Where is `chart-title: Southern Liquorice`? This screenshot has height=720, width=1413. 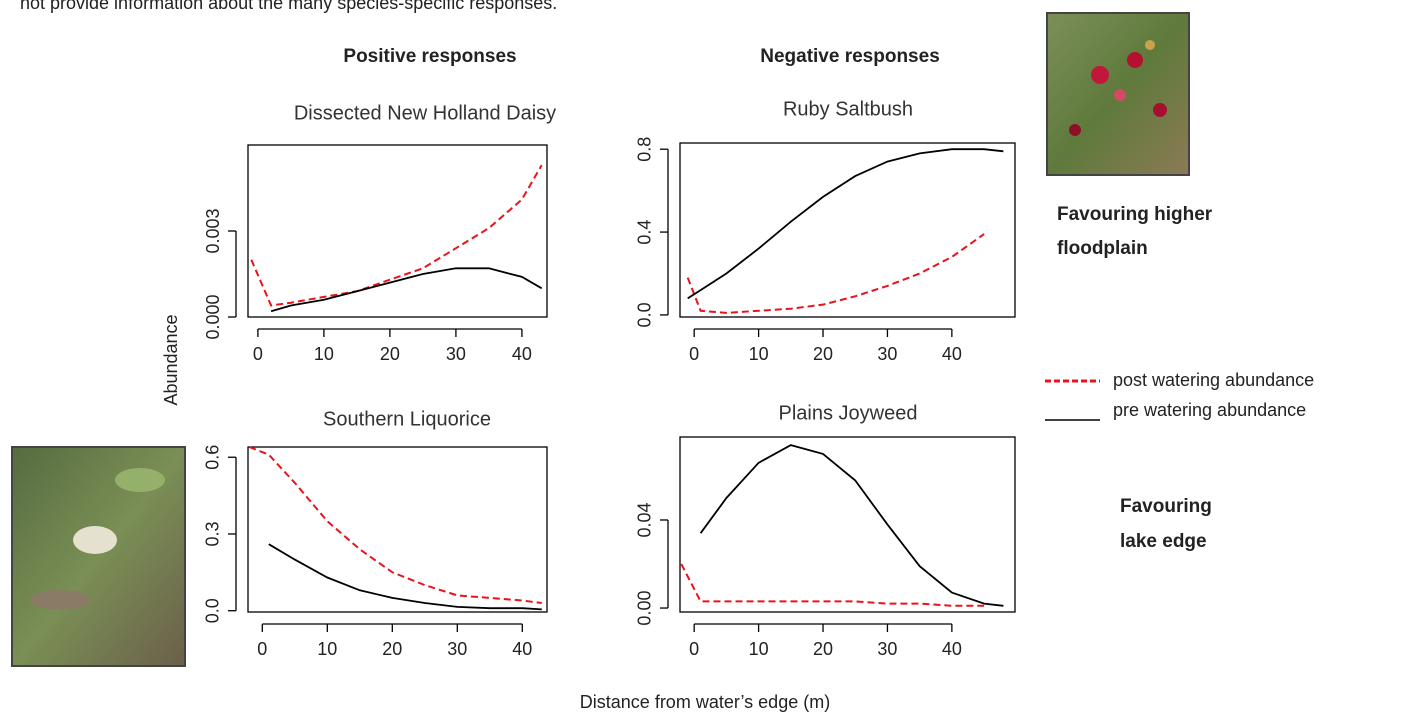 chart-title: Southern Liquorice is located at coordinates (407, 419).